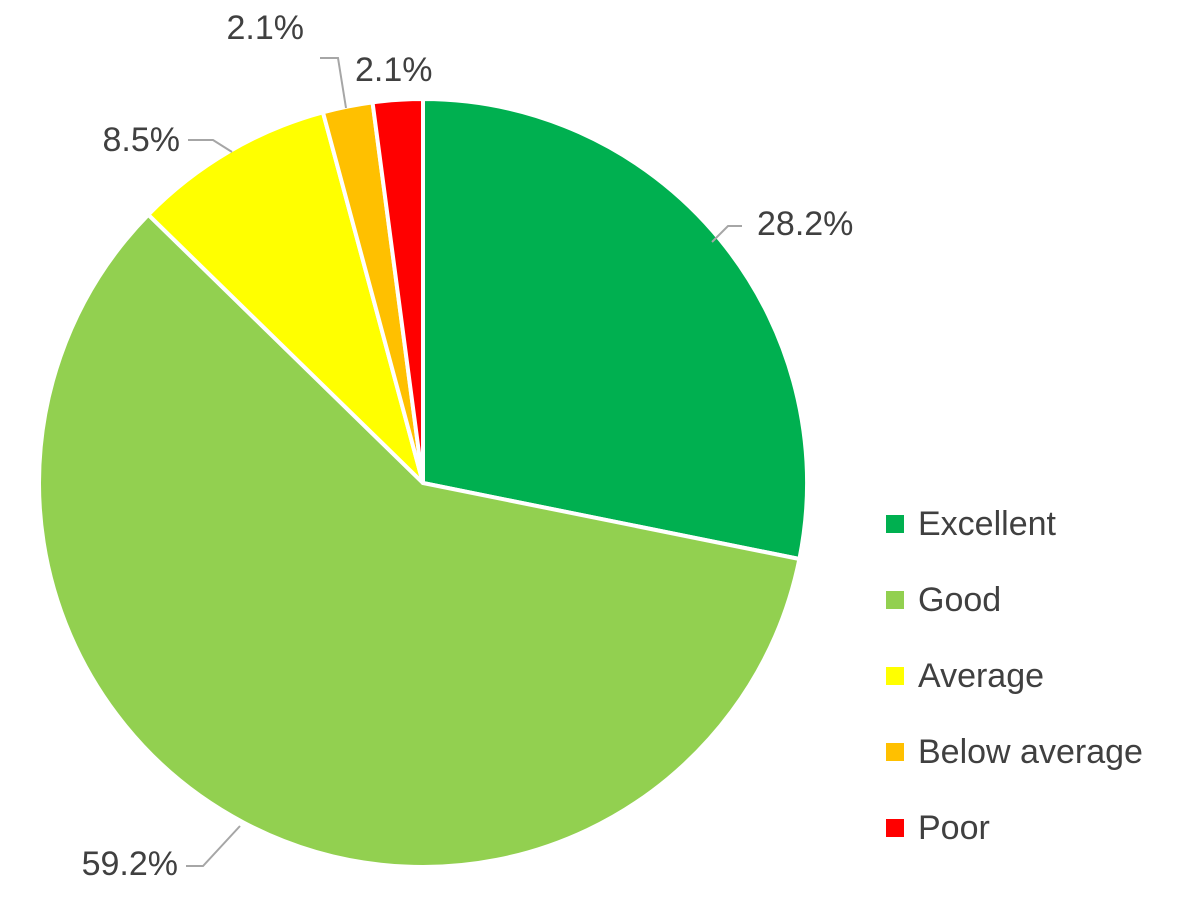 Image resolution: width=1200 pixels, height=907 pixels. What do you see at coordinates (397, 291) in the screenshot?
I see `pie-slice-poor` at bounding box center [397, 291].